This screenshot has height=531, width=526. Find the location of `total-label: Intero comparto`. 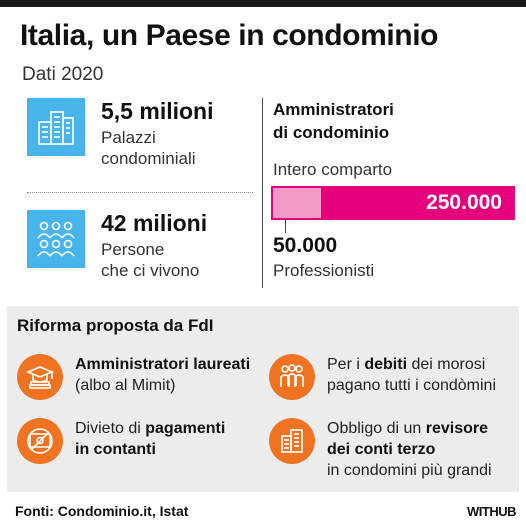

total-label: Intero comparto is located at coordinates (333, 169).